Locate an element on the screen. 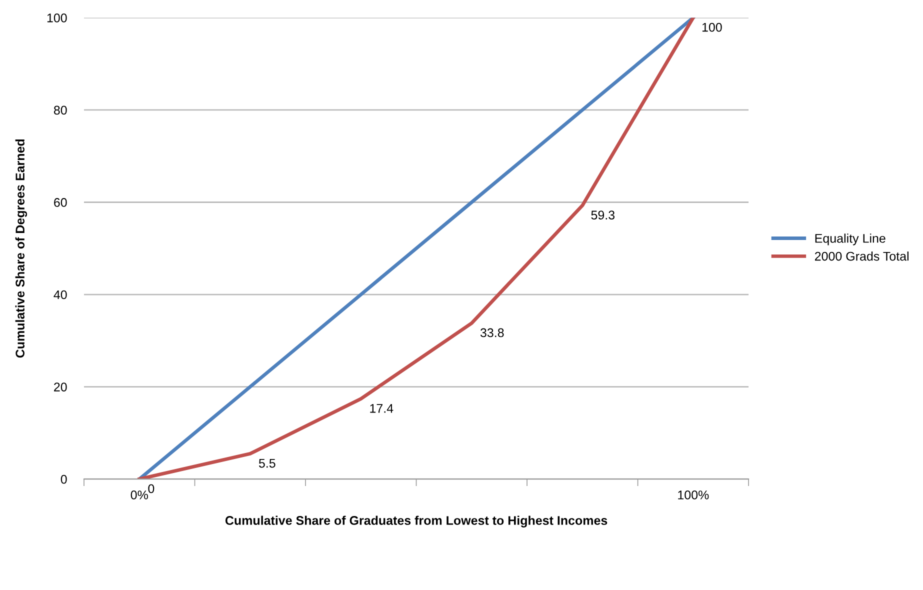 The width and height of the screenshot is (923, 590). data-label: 33.8 is located at coordinates (492, 333).